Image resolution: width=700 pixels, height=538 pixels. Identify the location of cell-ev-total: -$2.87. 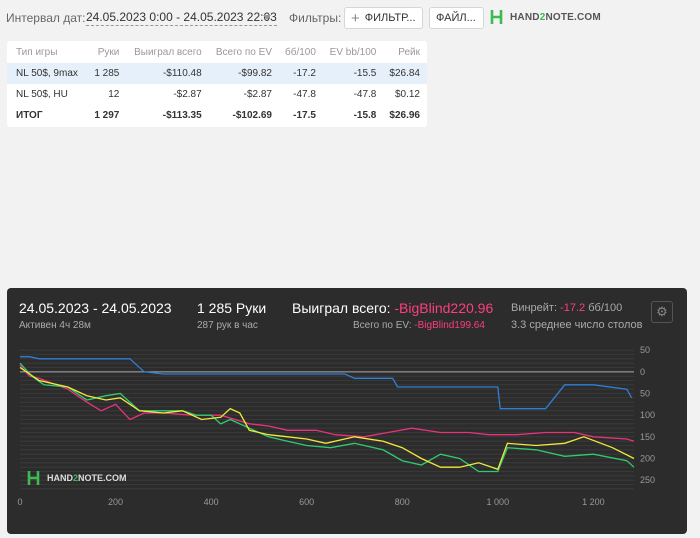
(257, 94).